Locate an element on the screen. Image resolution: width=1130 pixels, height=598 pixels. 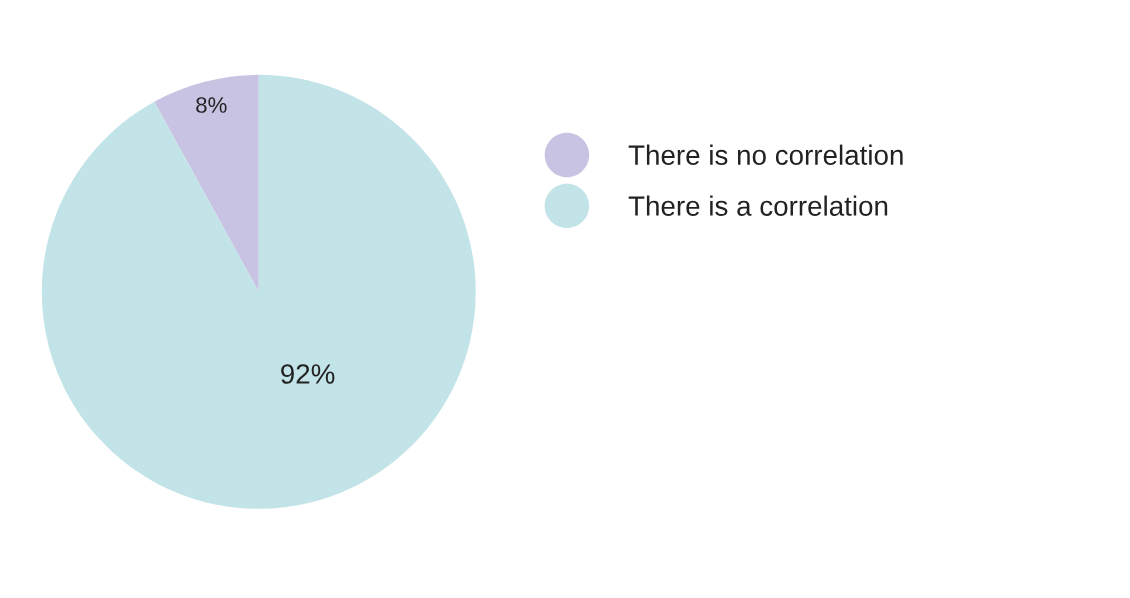
pie-slice is located at coordinates (206, 183).